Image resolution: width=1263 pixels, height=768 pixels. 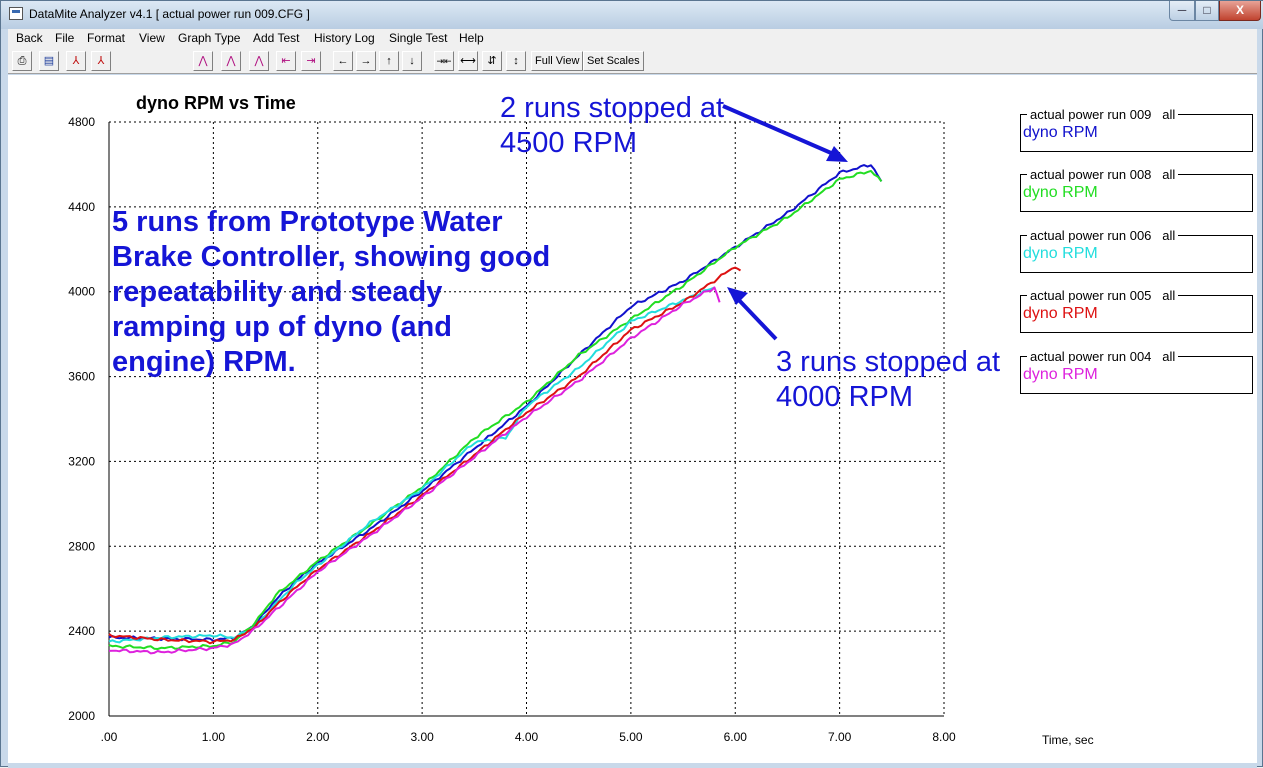 I want to click on annotation-arrows, so click(x=785, y=222).